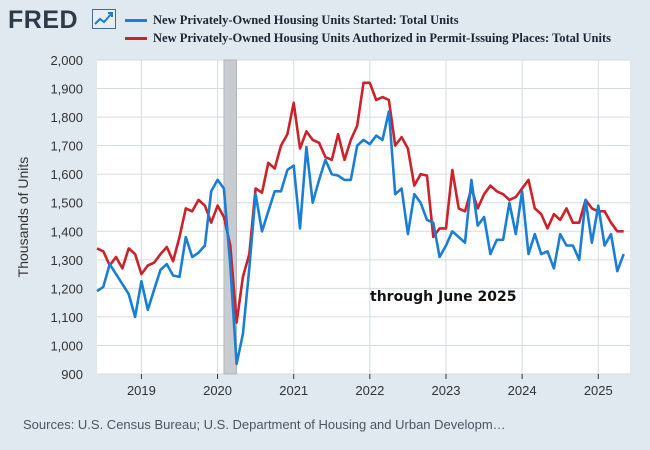 This screenshot has width=650, height=450. I want to click on chart-annotation: through June 2025, so click(443, 297).